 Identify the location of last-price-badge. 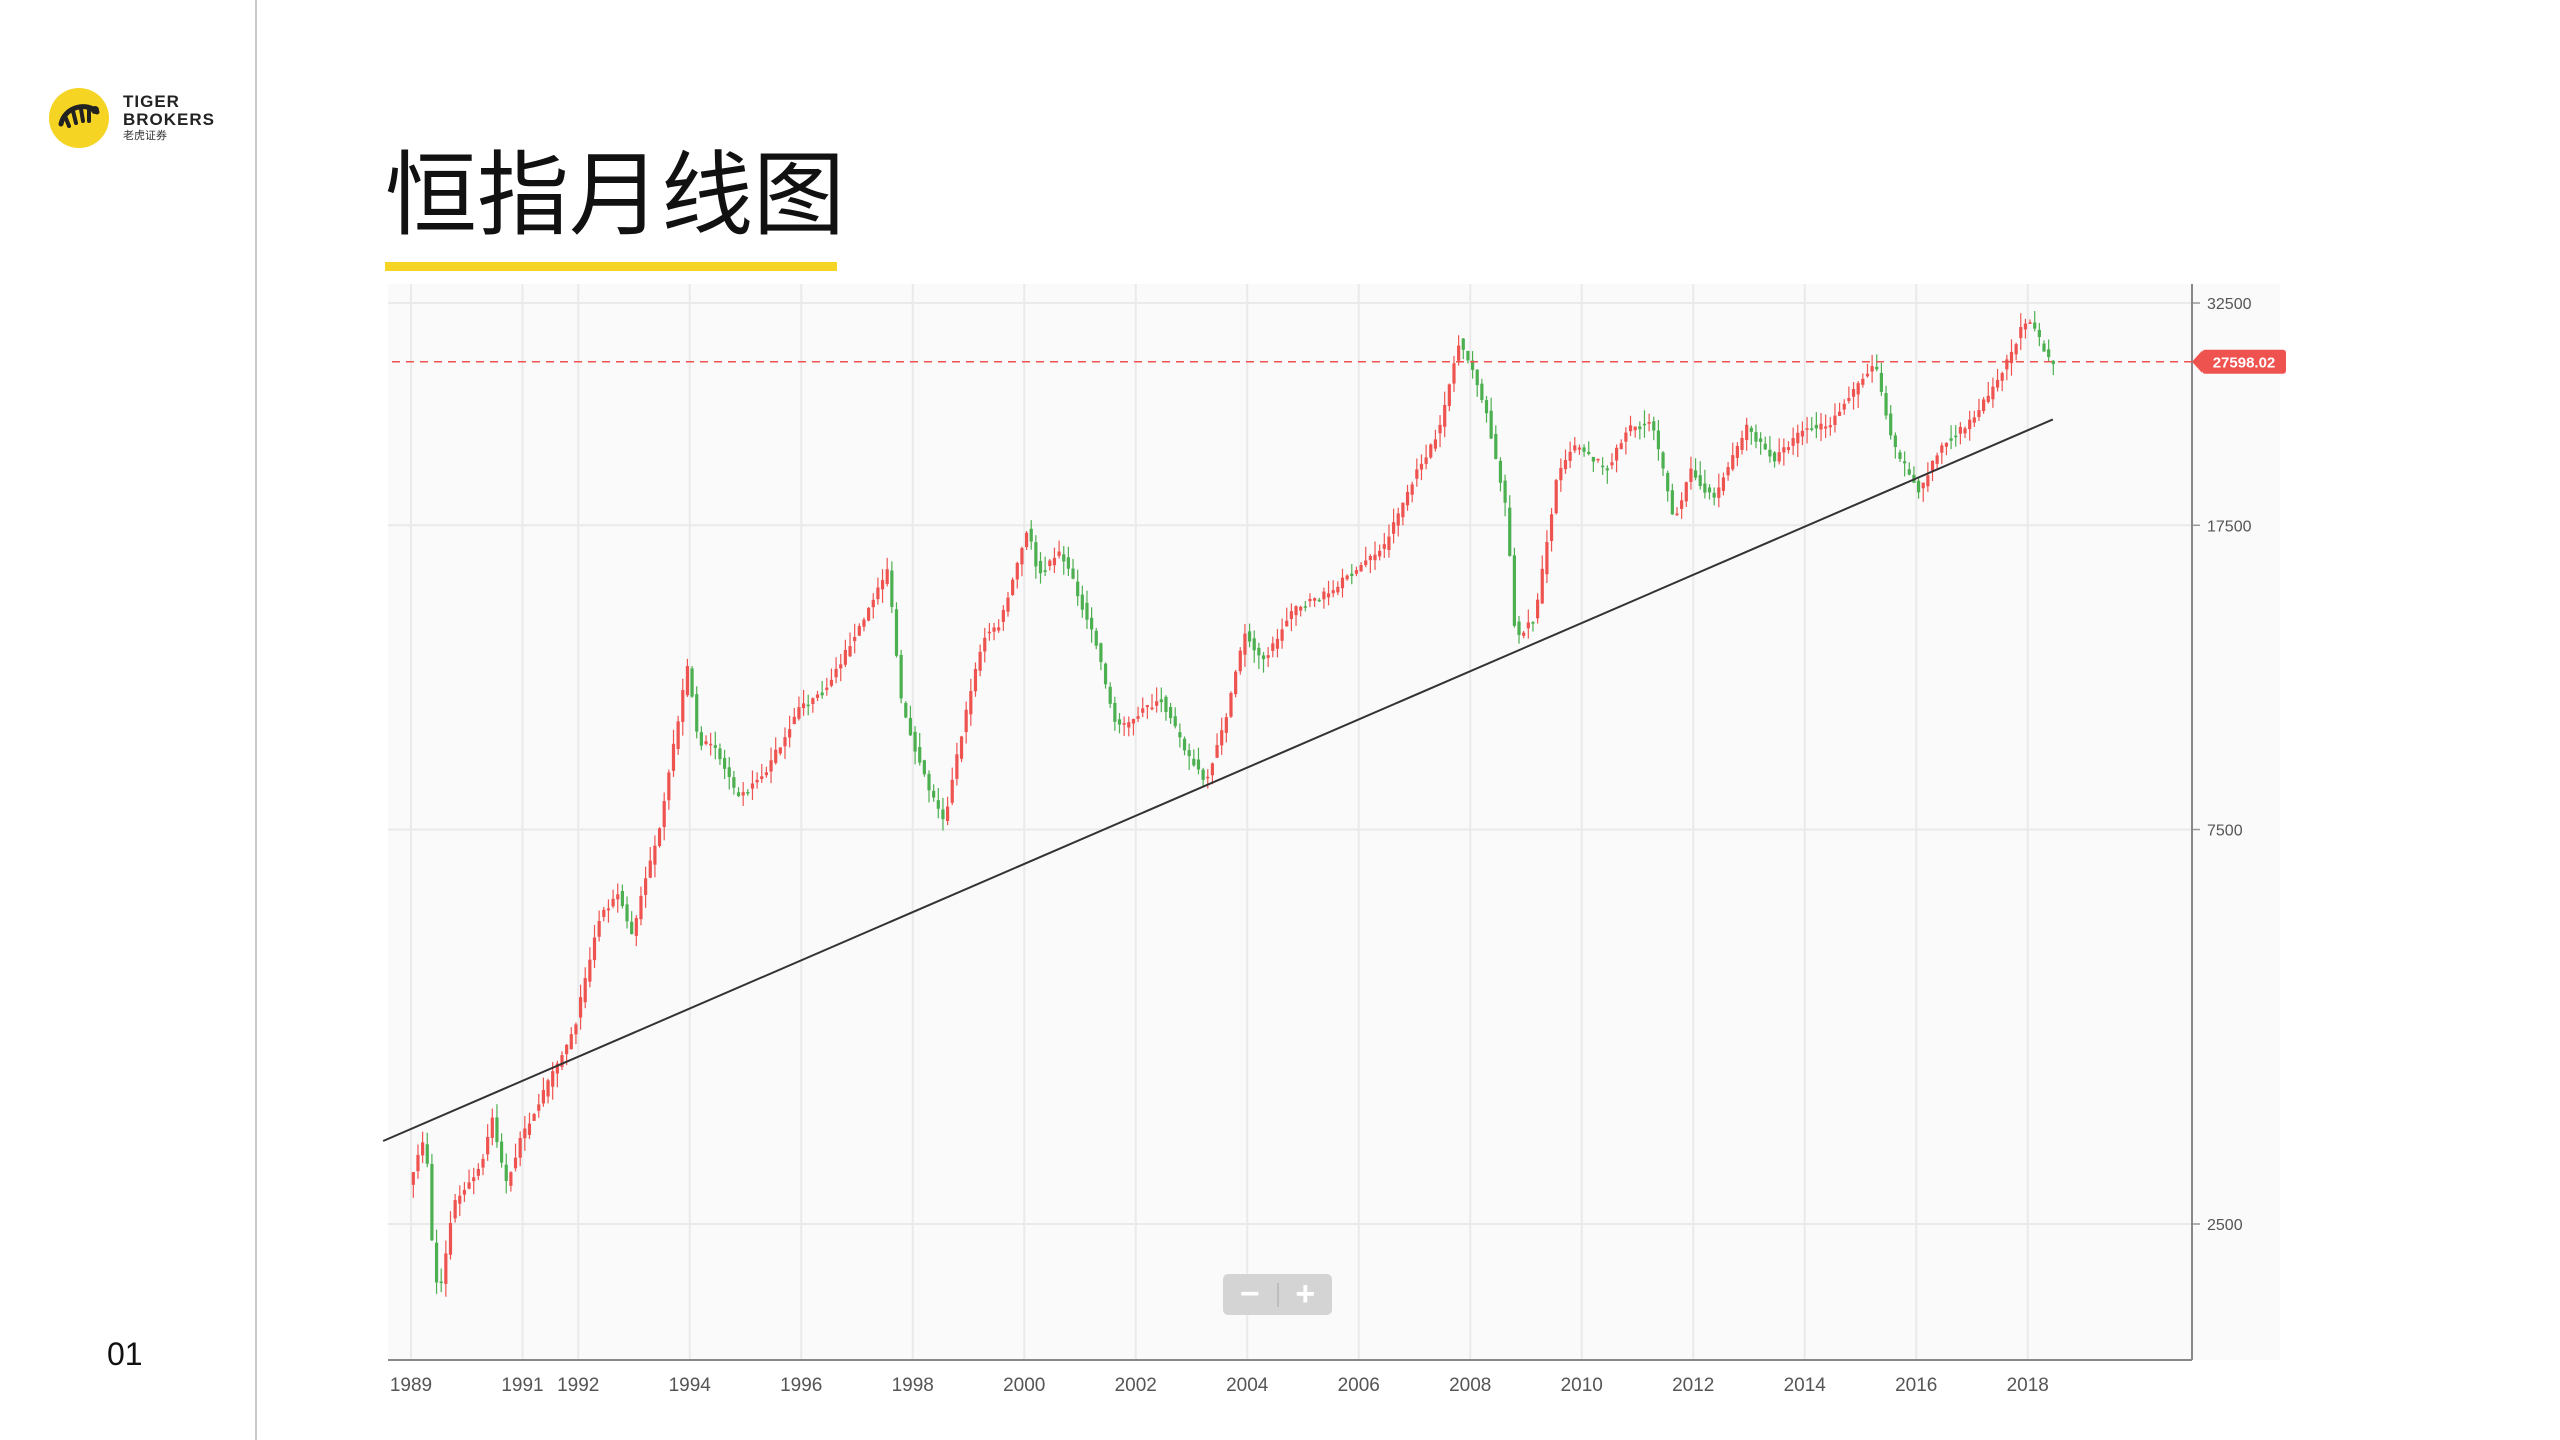
(2244, 361).